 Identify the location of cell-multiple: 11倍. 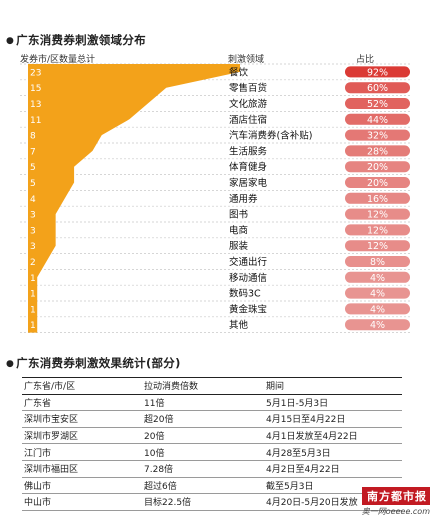
(203, 403).